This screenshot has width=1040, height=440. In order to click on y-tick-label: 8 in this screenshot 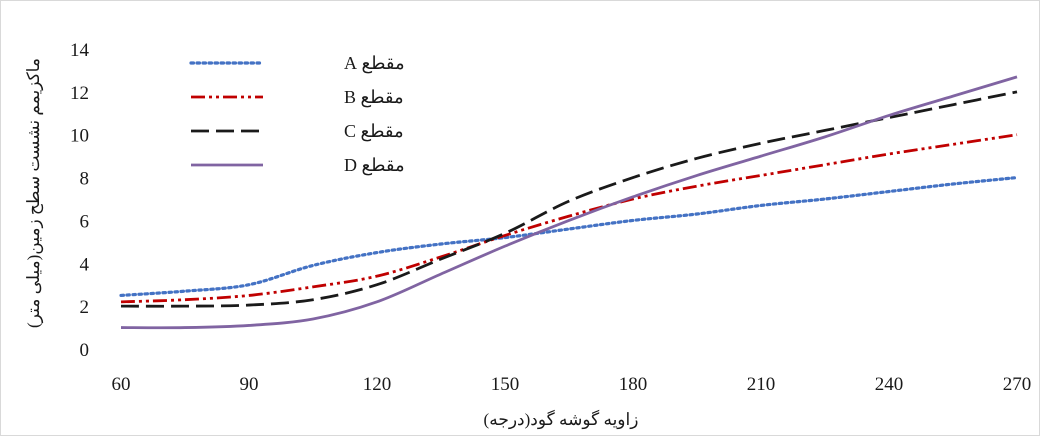, I will do `click(85, 179)`.